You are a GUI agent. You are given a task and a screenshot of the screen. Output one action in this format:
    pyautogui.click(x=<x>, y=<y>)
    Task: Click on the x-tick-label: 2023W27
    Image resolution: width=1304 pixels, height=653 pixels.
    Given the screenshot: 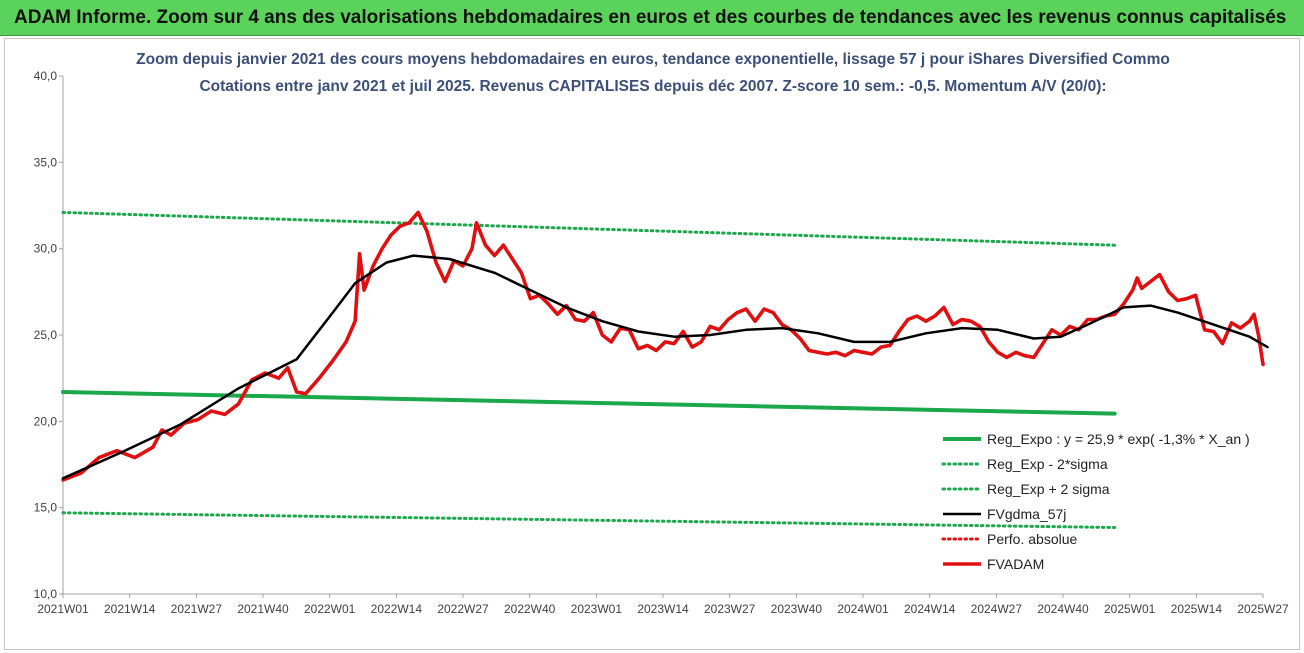 What is the action you would take?
    pyautogui.click(x=730, y=609)
    